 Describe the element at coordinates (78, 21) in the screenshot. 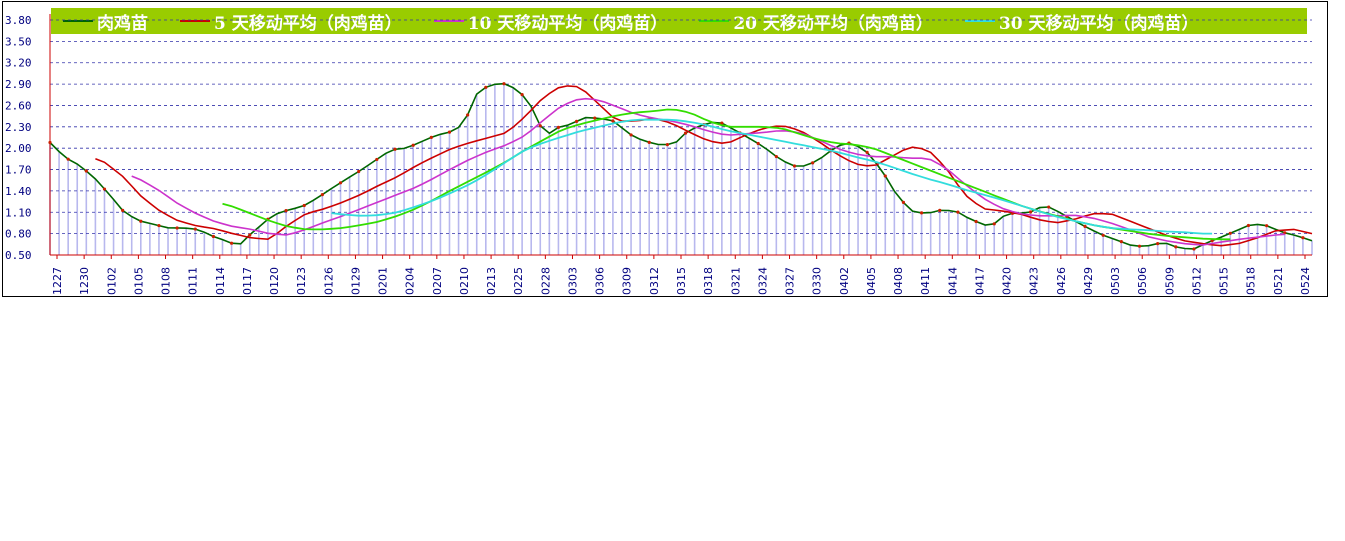

I see `legend-swatch-price` at that location.